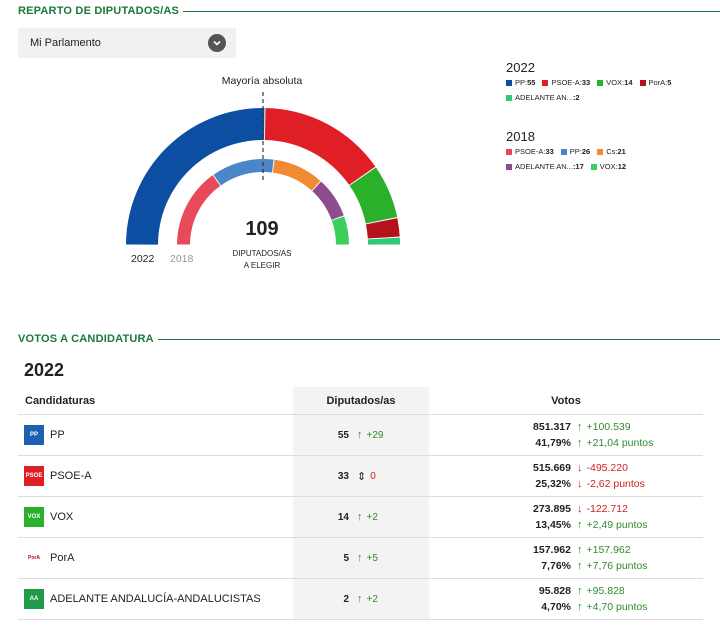 The height and width of the screenshot is (626, 720). I want to click on seat-diff-value: +5, so click(372, 558).